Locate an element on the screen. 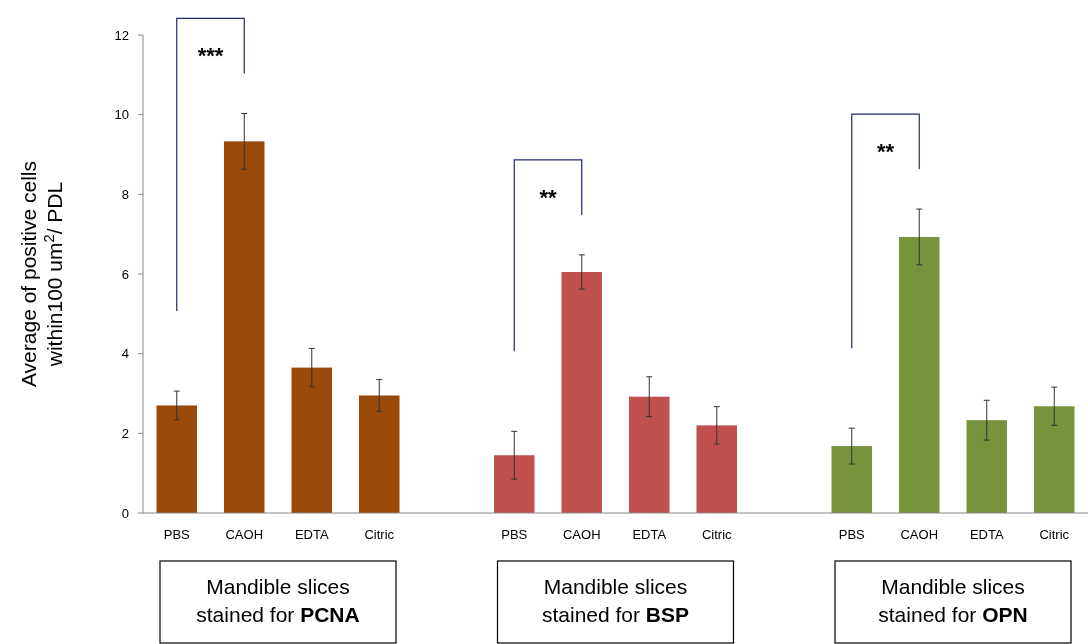  y-tick-label: 8 is located at coordinates (125, 194).